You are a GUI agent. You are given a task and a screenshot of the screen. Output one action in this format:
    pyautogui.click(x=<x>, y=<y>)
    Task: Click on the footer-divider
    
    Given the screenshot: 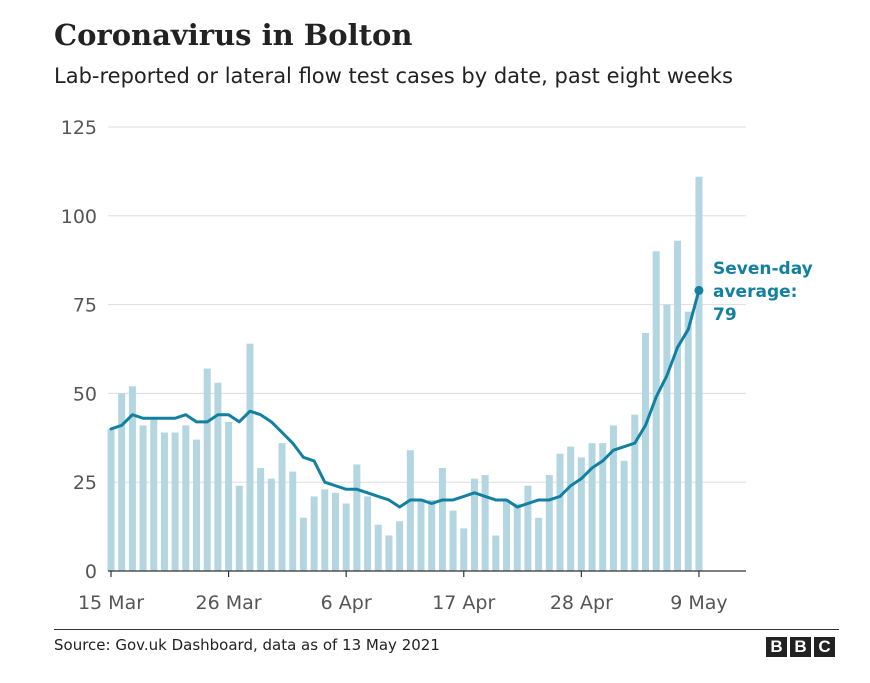 What is the action you would take?
    pyautogui.click(x=446, y=629)
    